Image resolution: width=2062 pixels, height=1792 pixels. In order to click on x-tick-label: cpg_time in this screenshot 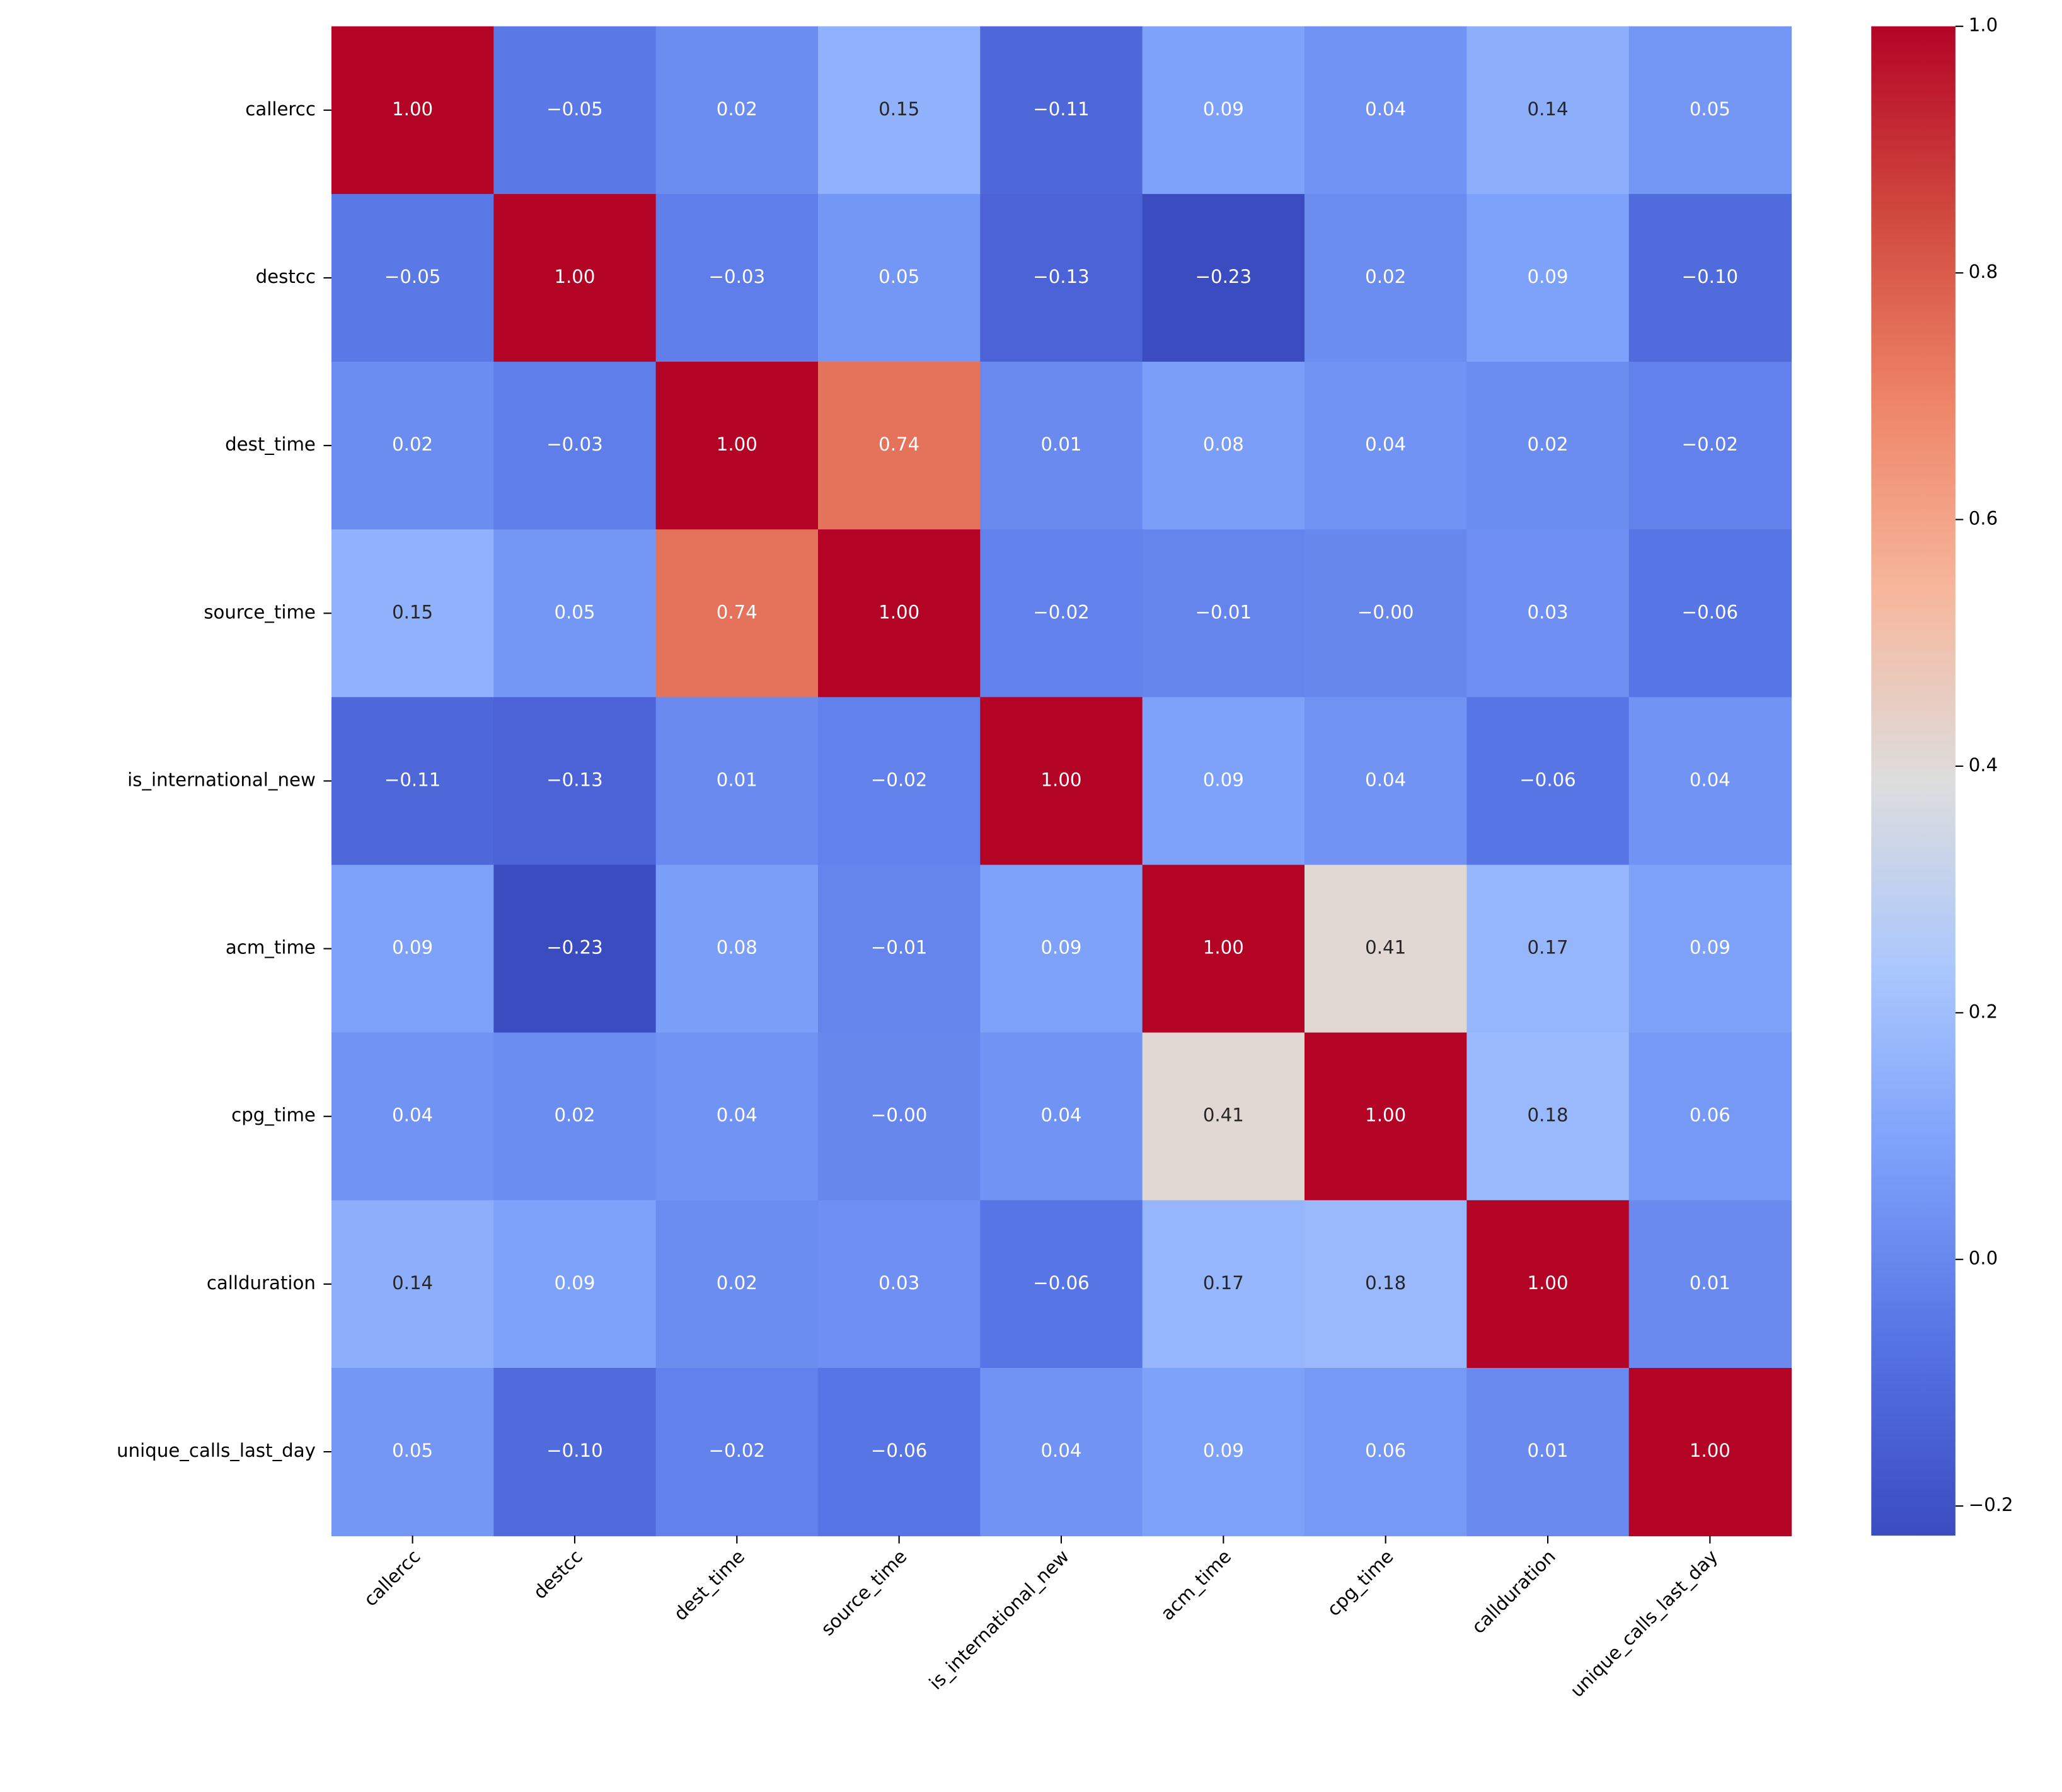, I will do `click(1360, 1583)`.